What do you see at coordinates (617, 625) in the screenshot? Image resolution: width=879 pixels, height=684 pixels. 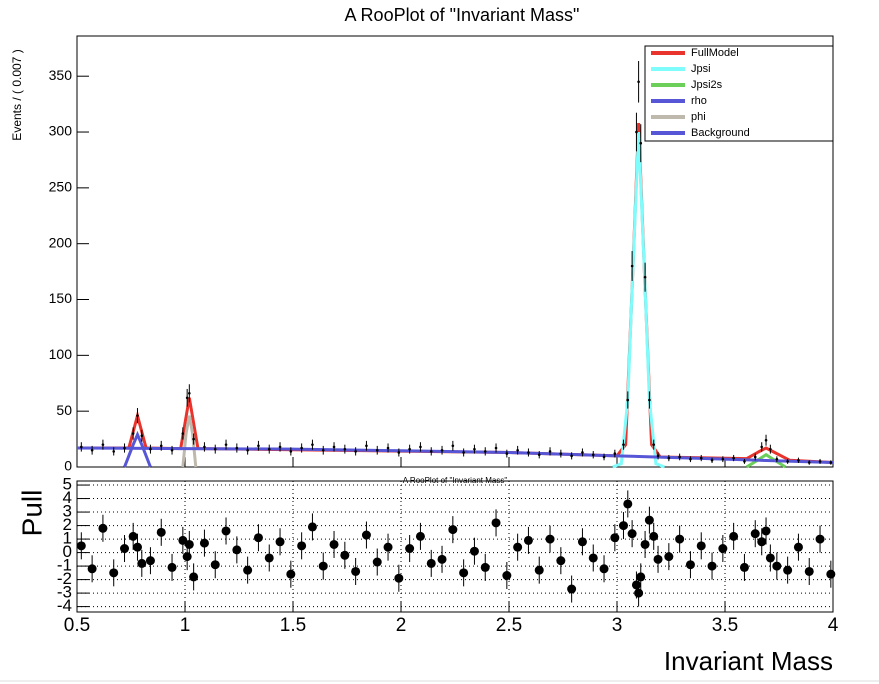 I see `x-tick-label: 3` at bounding box center [617, 625].